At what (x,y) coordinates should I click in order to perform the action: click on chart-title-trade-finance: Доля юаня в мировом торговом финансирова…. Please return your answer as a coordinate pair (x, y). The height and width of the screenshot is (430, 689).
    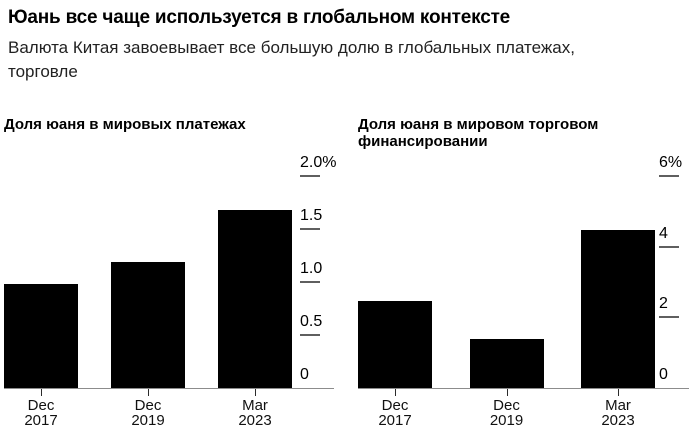
    Looking at the image, I should click on (478, 133).